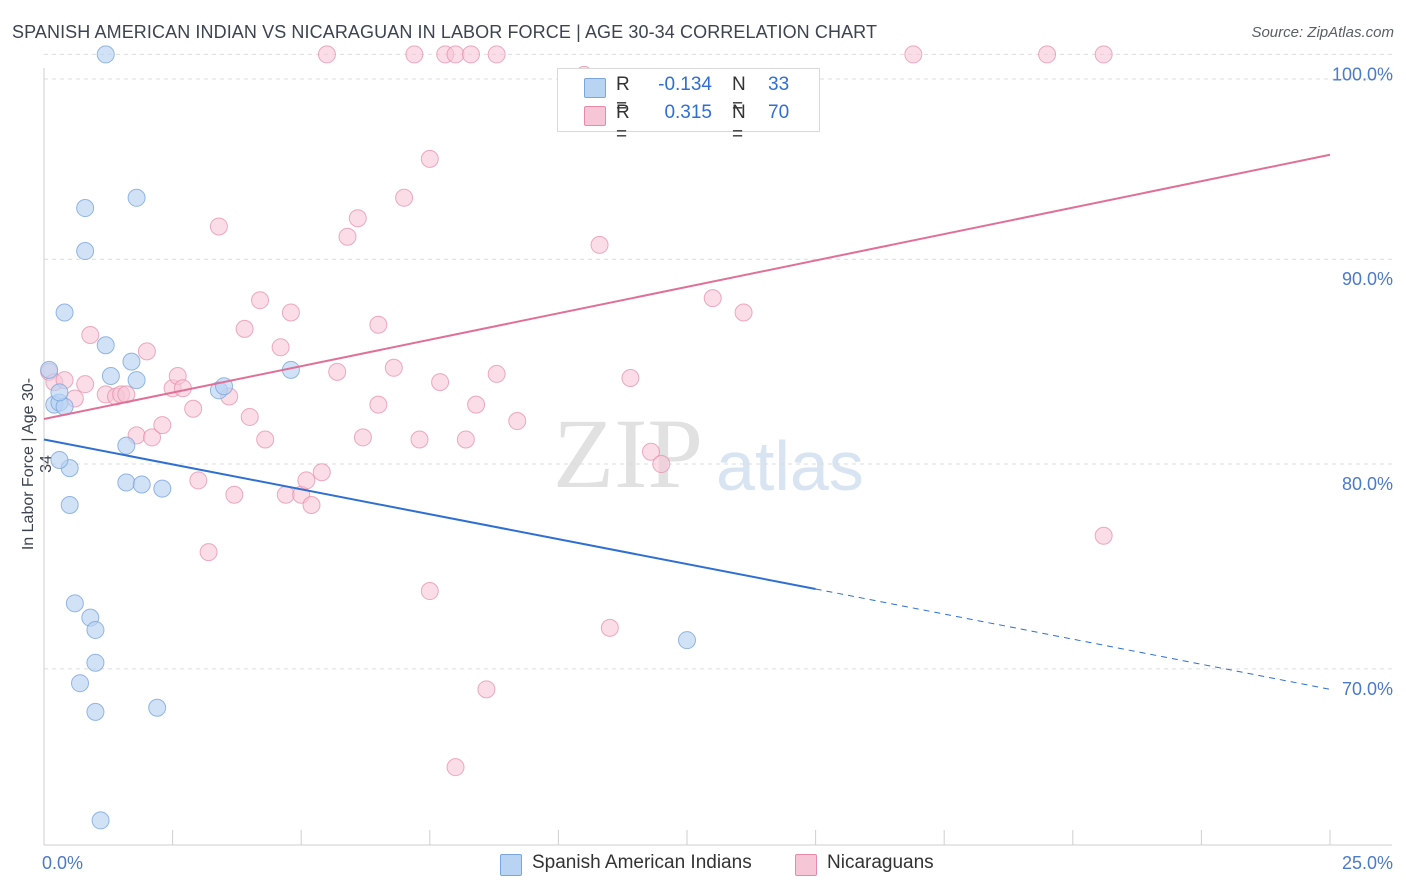 The image size is (1406, 892). I want to click on legend-label: Nicaraguans, so click(880, 862).